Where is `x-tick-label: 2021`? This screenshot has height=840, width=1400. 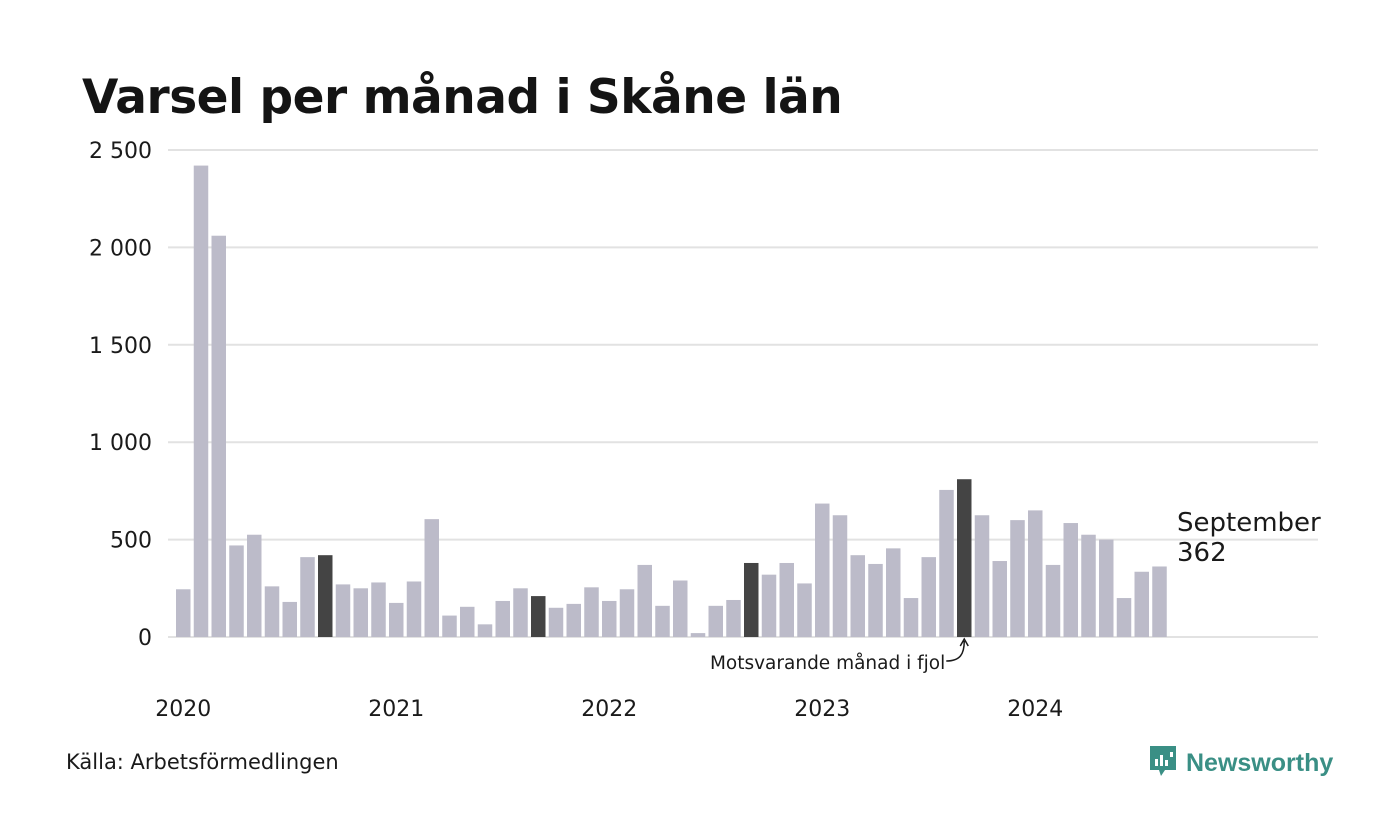
x-tick-label: 2021 is located at coordinates (396, 709).